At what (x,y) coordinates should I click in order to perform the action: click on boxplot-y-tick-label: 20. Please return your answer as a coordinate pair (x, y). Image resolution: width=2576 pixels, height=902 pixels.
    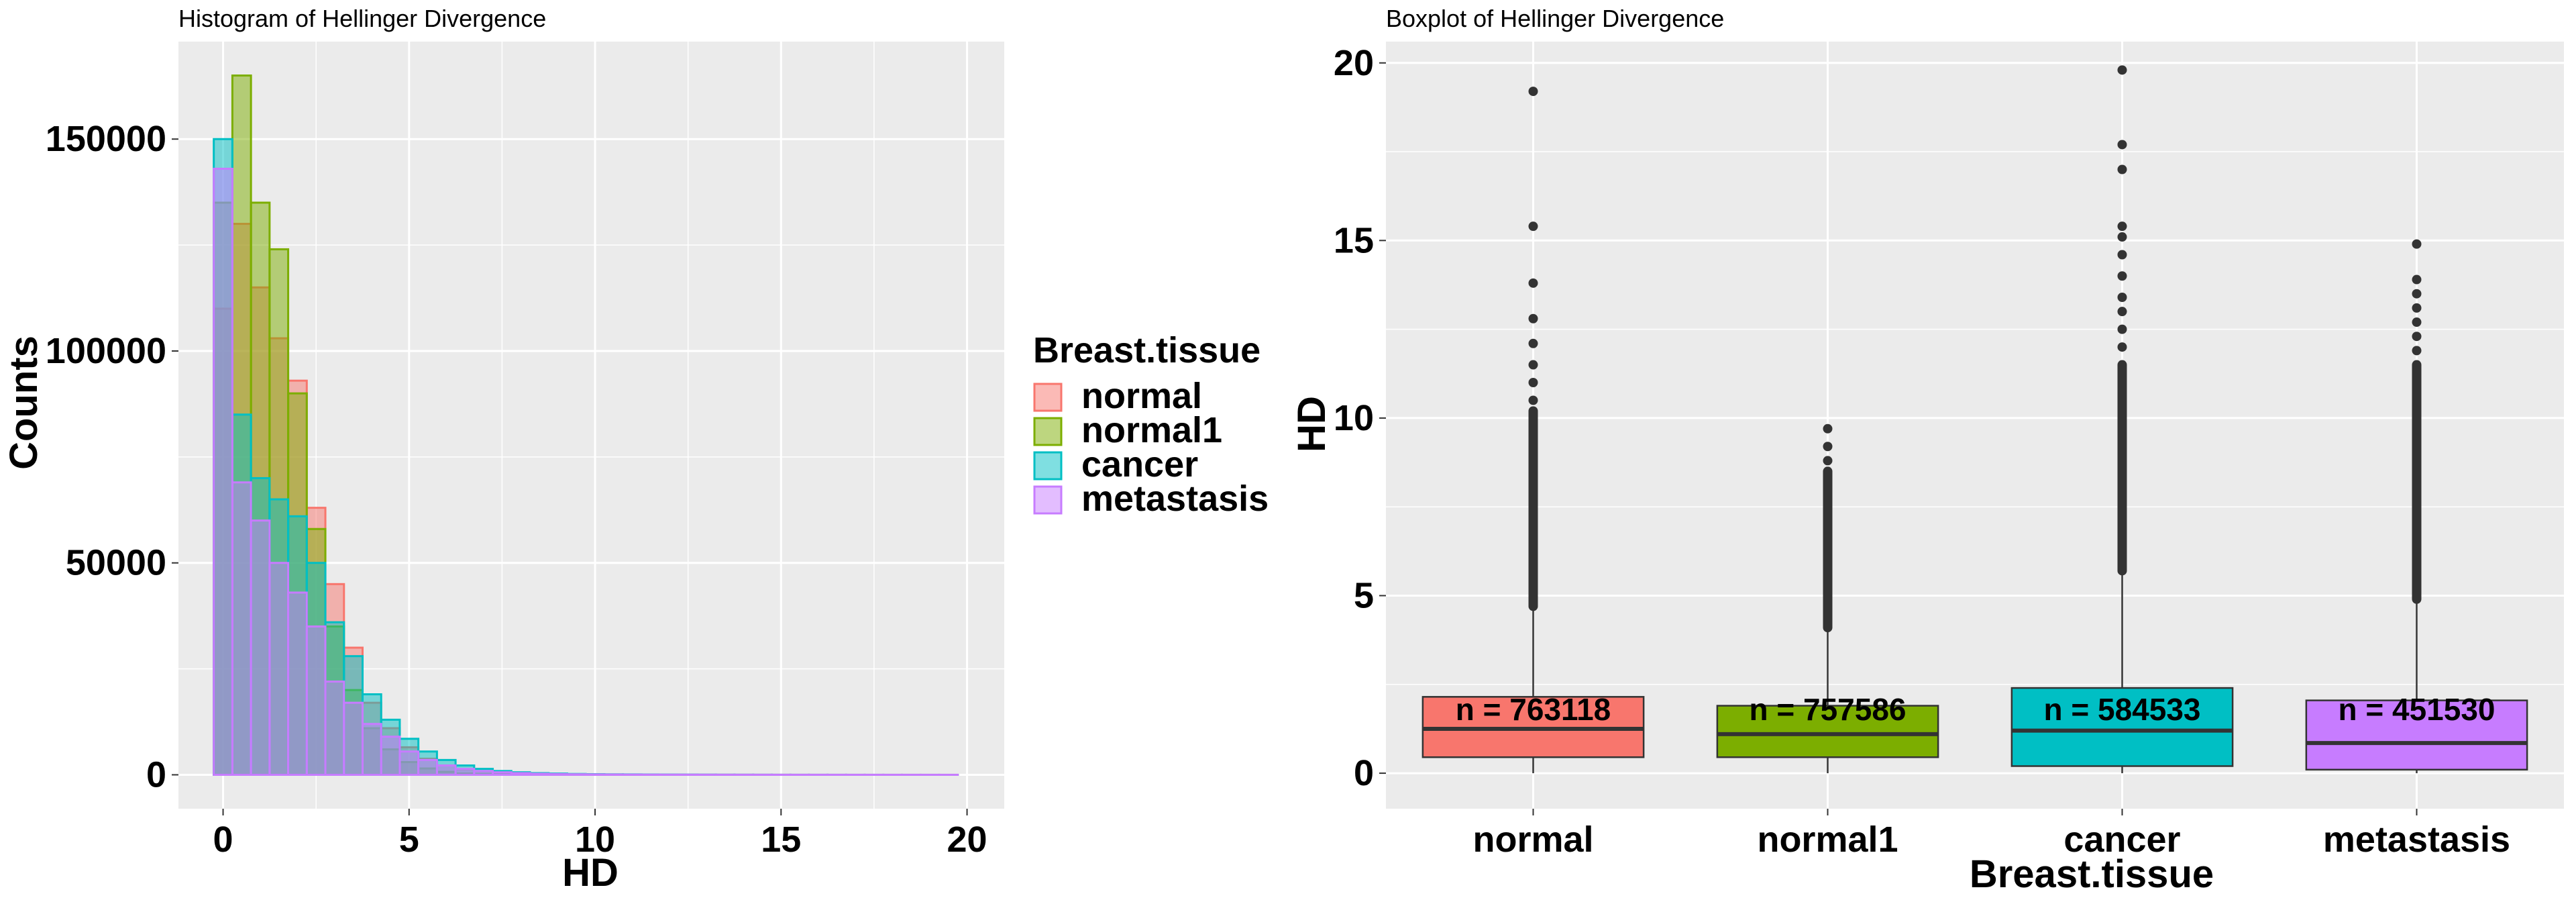
    Looking at the image, I should click on (1354, 63).